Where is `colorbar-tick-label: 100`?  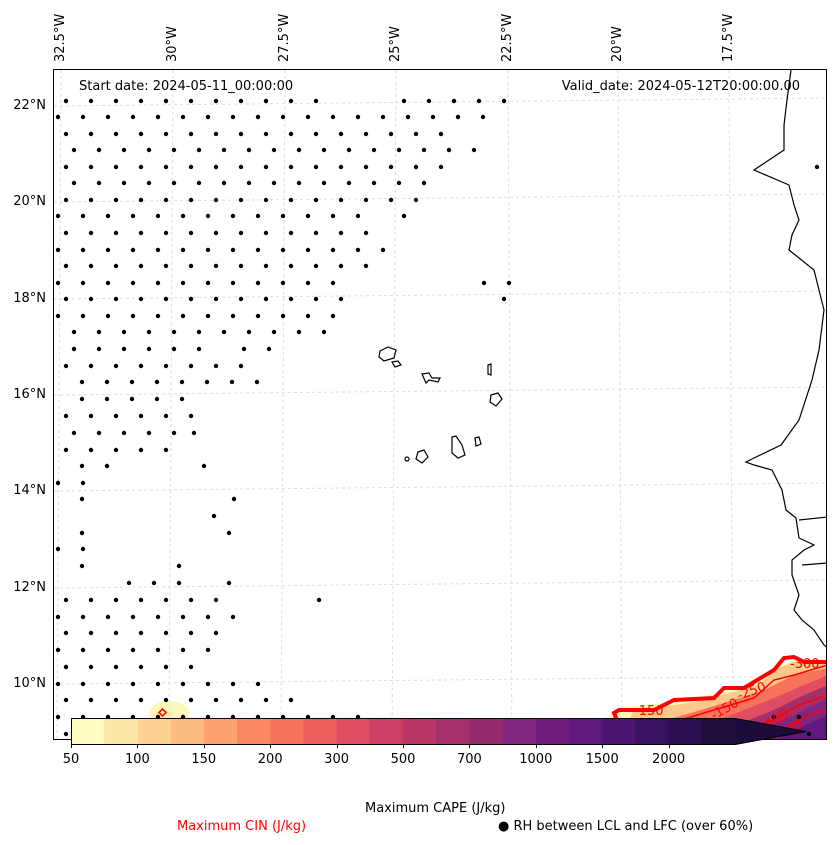 colorbar-tick-label: 100 is located at coordinates (137, 759).